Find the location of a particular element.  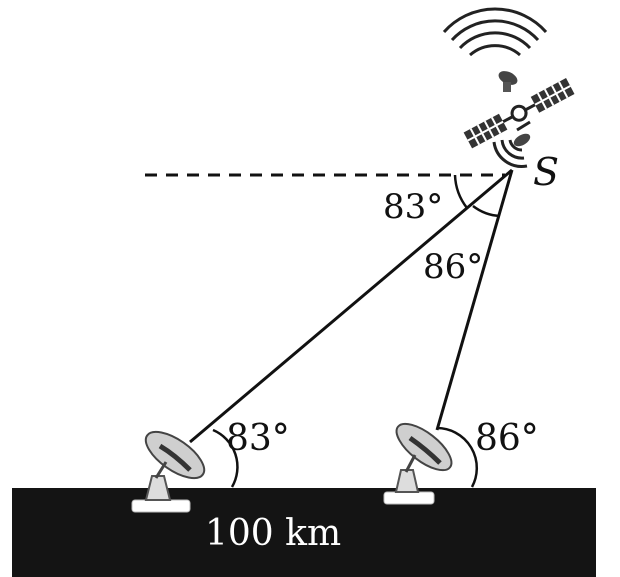

angle-label-satellite-outer: 83° is located at coordinates (413, 207).